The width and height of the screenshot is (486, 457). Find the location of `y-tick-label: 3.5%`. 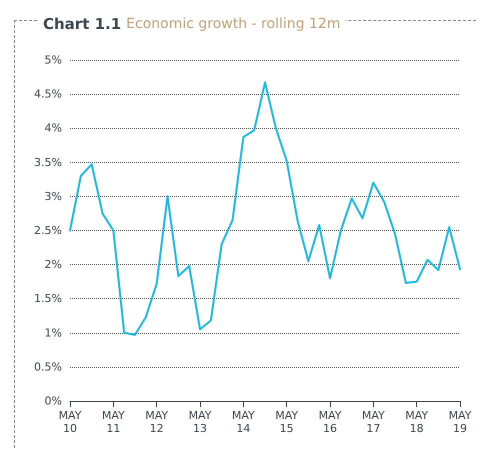

y-tick-label: 3.5% is located at coordinates (48, 162).